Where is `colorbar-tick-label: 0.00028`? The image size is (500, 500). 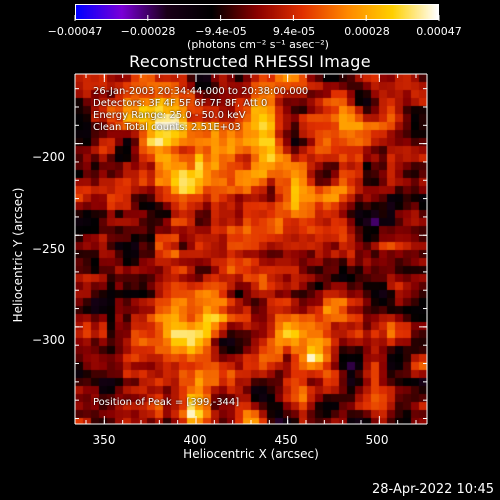
colorbar-tick-label: 0.00028 is located at coordinates (367, 31).